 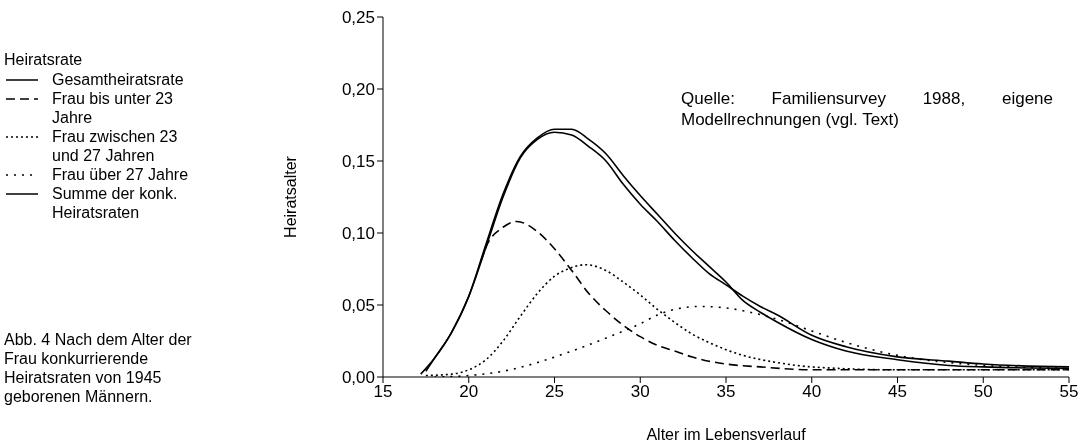 What do you see at coordinates (554, 392) in the screenshot?
I see `x-tick-label: 25` at bounding box center [554, 392].